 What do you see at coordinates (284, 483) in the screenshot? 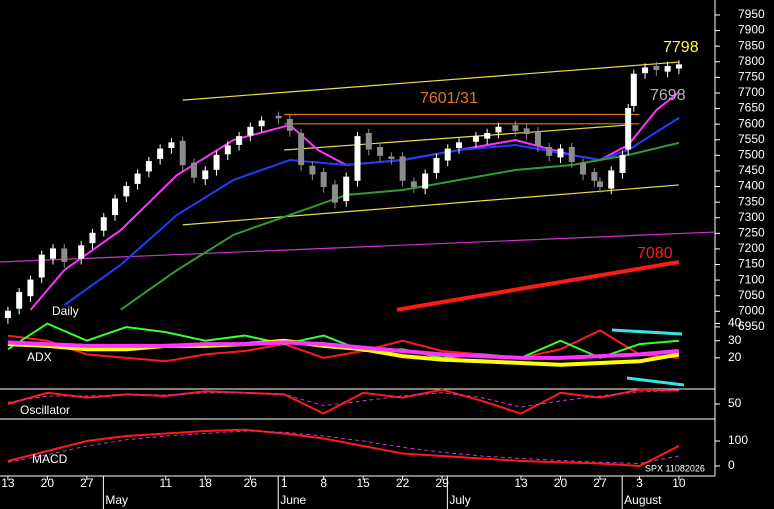
I see `x-tick-label: 1` at bounding box center [284, 483].